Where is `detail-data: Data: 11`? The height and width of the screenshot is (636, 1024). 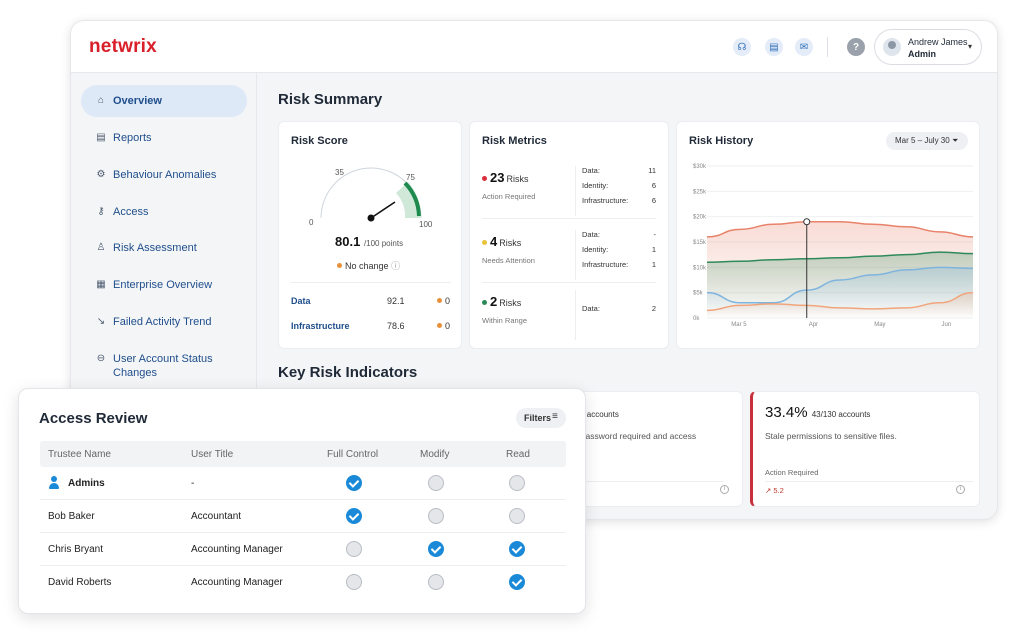 detail-data: Data: 11 is located at coordinates (620, 170).